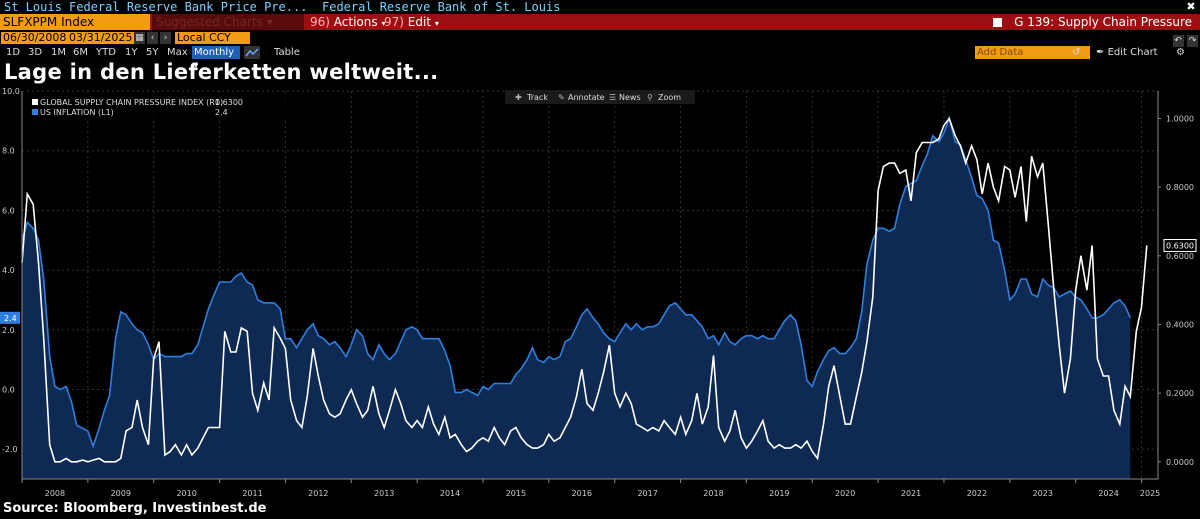 Image resolution: width=1200 pixels, height=519 pixels. What do you see at coordinates (209, 22) in the screenshot?
I see `suggested-charts-label: Suggested Charts` at bounding box center [209, 22].